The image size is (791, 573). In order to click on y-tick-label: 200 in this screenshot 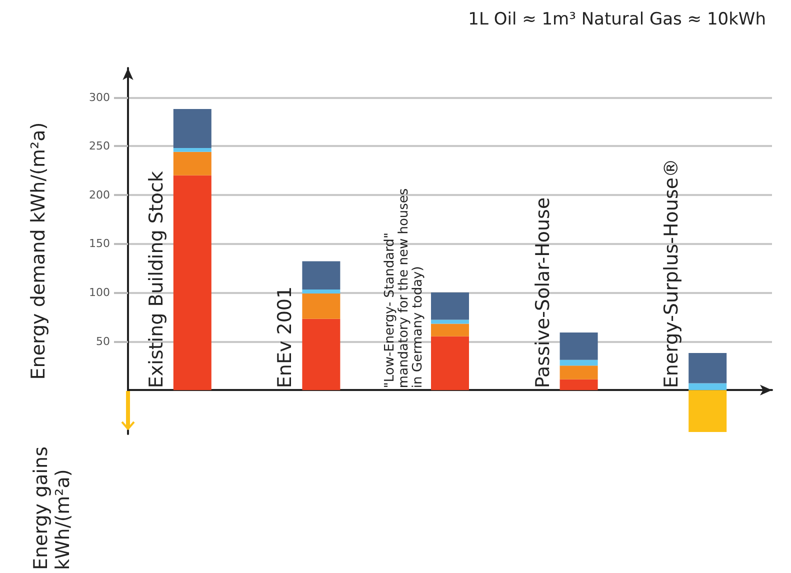, I will do `click(99, 195)`.